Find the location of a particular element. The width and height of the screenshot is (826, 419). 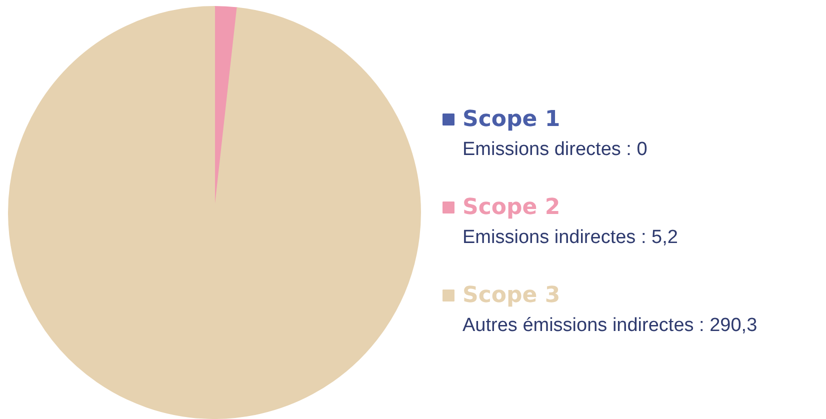

legend-label: Scope 1 is located at coordinates (511, 119).